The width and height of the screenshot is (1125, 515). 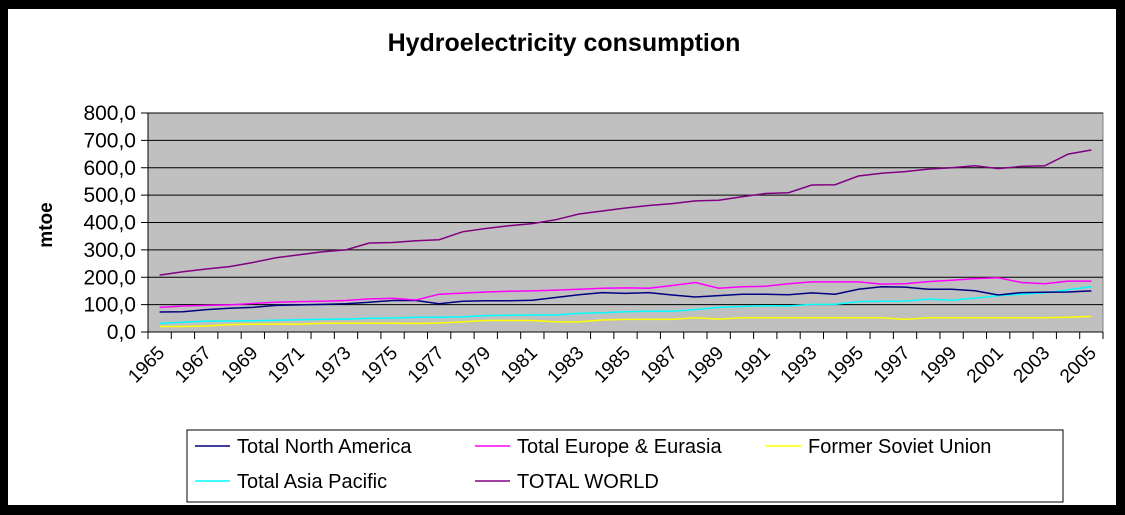 I want to click on y-tick-label: 0,0, so click(x=121, y=332).